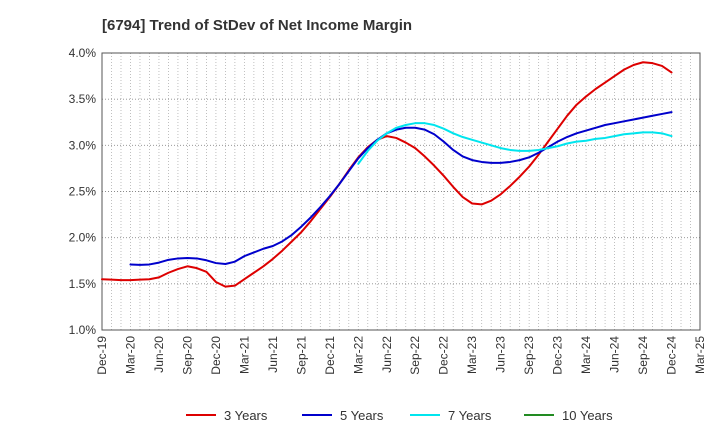 Image resolution: width=720 pixels, height=440 pixels. I want to click on legend-label: 3 Years, so click(246, 415).